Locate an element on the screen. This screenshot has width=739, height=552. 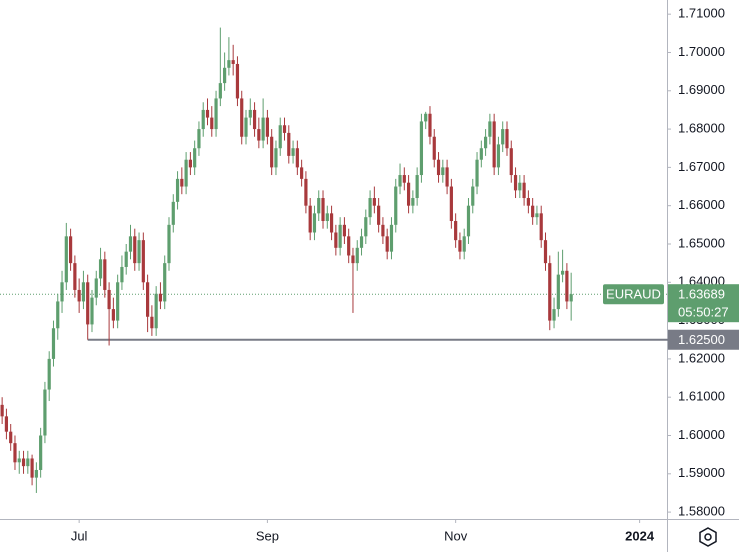
settings-hexagon is located at coordinates (708, 537).